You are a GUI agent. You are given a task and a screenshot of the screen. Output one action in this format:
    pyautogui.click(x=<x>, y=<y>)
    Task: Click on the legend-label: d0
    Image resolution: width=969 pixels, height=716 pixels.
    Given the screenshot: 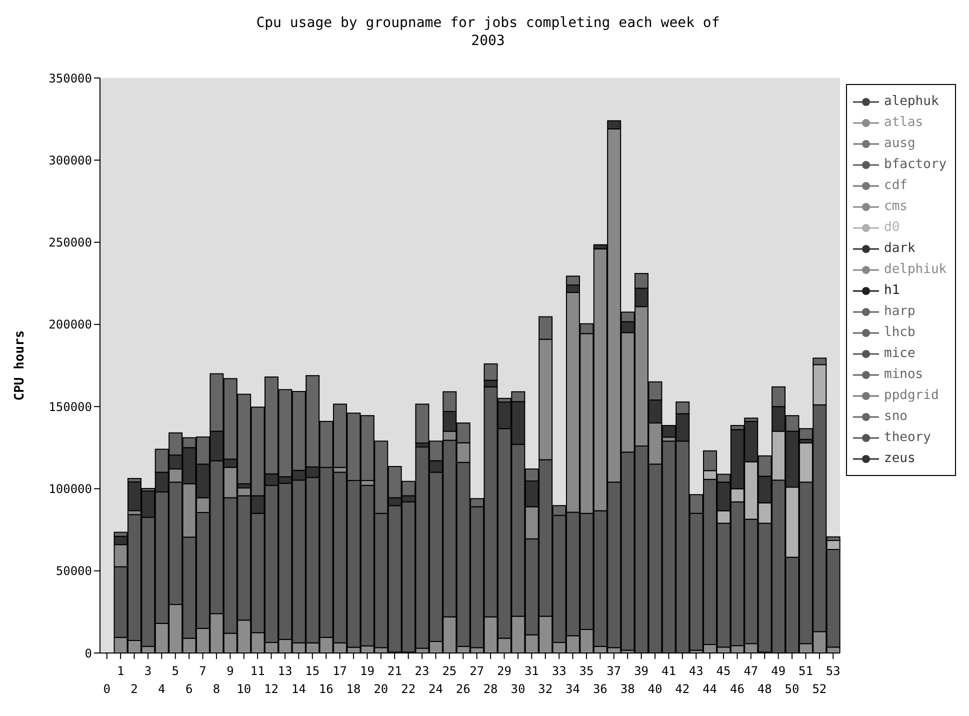 What is the action you would take?
    pyautogui.click(x=892, y=227)
    